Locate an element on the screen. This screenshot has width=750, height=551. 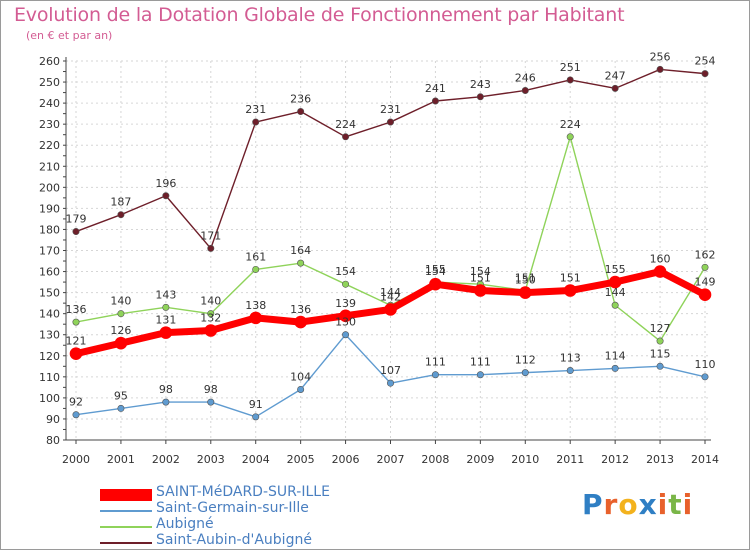
y-tick-label: 90 is located at coordinates (53, 419).